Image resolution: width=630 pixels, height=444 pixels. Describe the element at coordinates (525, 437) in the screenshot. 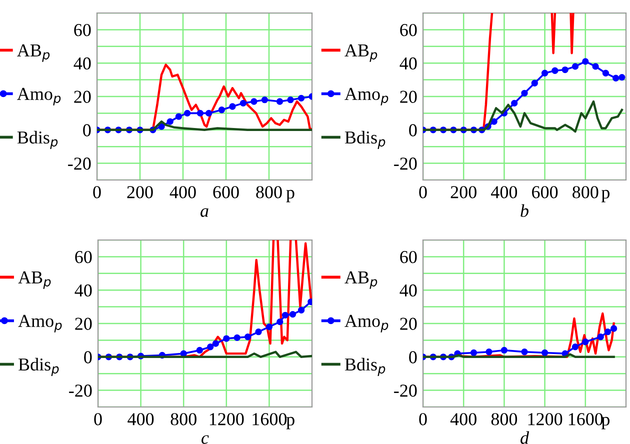

I see `text: d` at that location.